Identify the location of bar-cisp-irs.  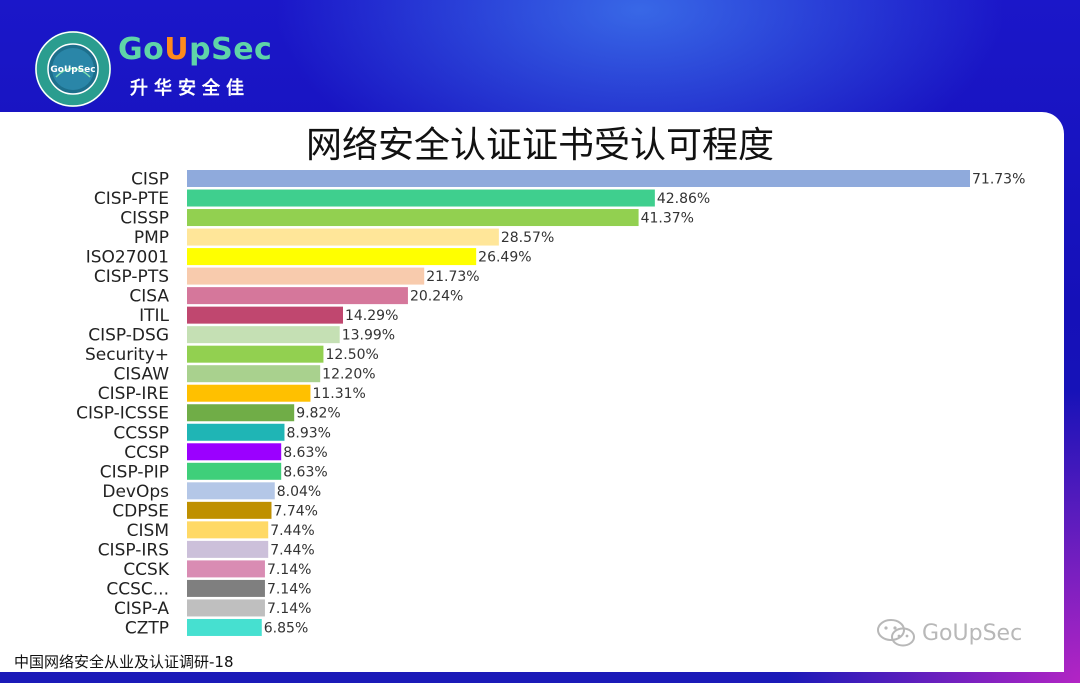
(228, 549).